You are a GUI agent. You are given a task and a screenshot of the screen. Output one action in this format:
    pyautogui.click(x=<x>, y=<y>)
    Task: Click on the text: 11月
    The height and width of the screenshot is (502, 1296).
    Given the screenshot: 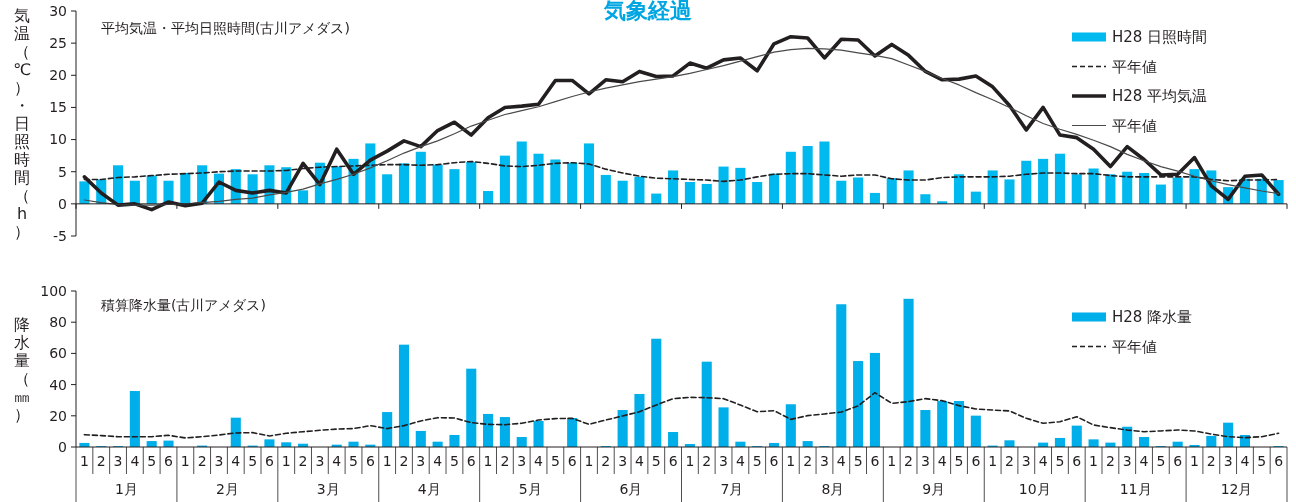 What is the action you would take?
    pyautogui.click(x=1135, y=489)
    